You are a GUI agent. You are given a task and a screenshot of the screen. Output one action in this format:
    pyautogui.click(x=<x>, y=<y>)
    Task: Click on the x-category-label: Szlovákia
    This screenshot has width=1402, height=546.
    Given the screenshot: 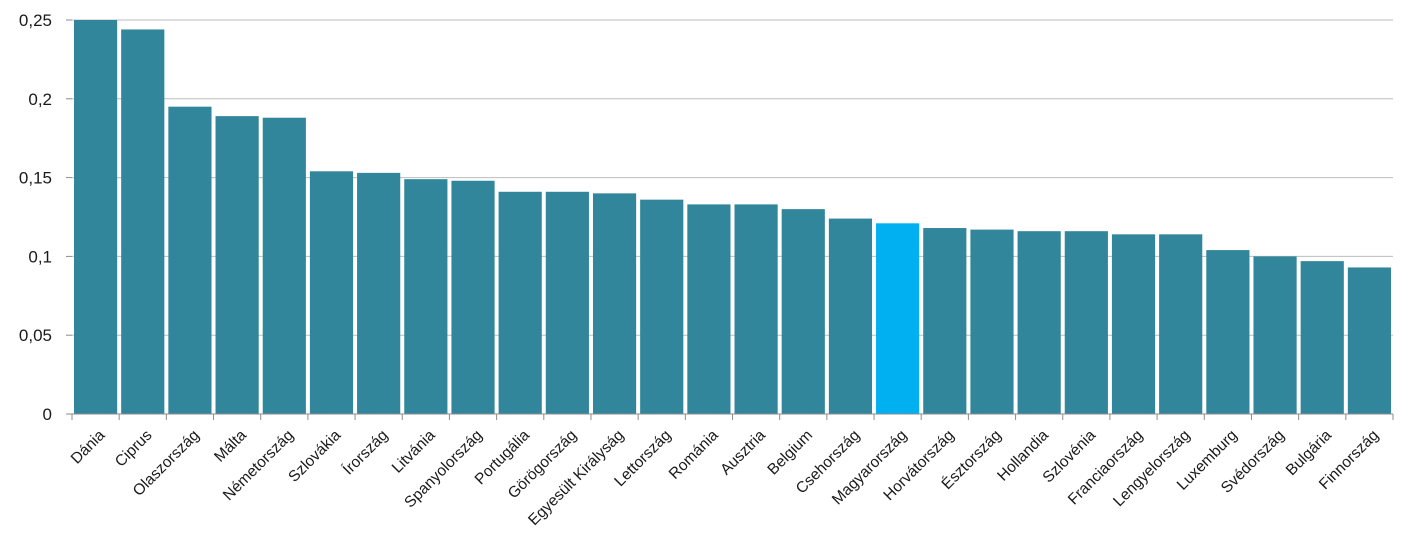 What is the action you would take?
    pyautogui.click(x=314, y=456)
    